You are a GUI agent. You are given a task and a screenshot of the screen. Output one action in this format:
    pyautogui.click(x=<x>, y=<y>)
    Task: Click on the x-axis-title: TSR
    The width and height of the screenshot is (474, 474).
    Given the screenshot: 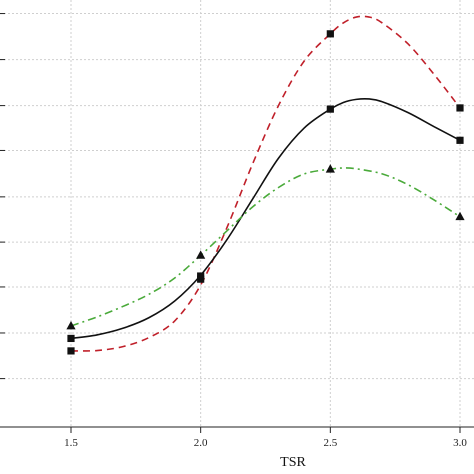 What is the action you would take?
    pyautogui.click(x=293, y=462)
    